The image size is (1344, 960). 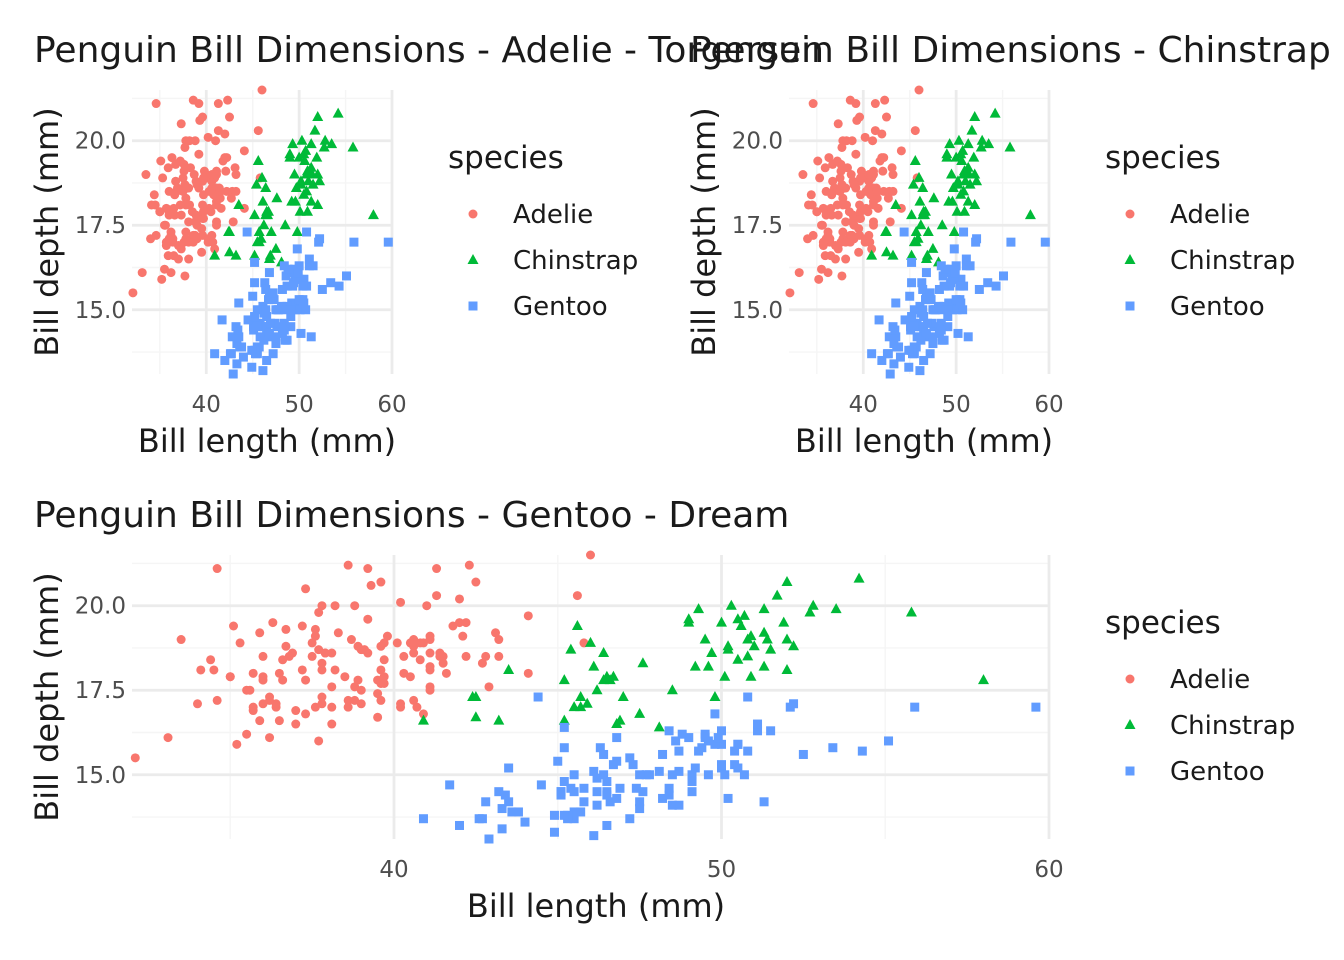 What do you see at coordinates (1130, 214) in the screenshot?
I see `legend-key-circle-icon` at bounding box center [1130, 214].